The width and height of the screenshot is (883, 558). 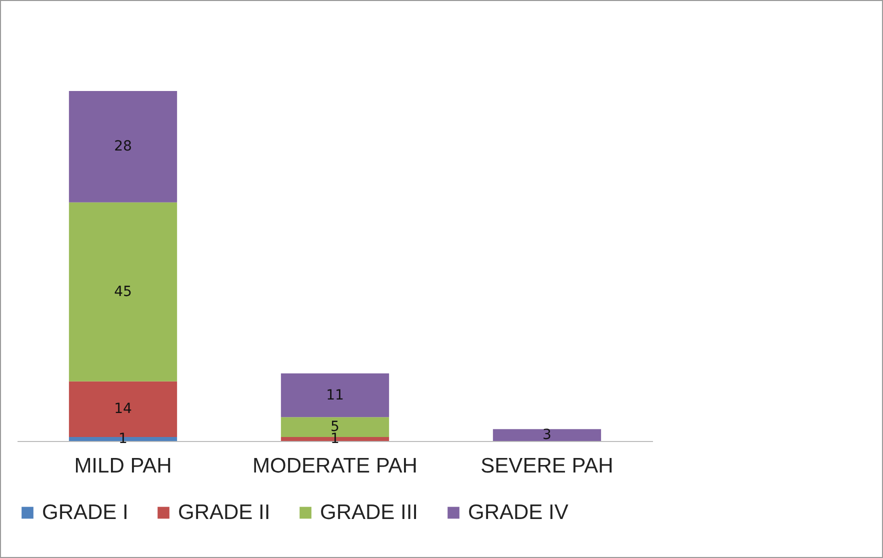 What do you see at coordinates (123, 466) in the screenshot?
I see `x-tick-label: MILD PAH` at bounding box center [123, 466].